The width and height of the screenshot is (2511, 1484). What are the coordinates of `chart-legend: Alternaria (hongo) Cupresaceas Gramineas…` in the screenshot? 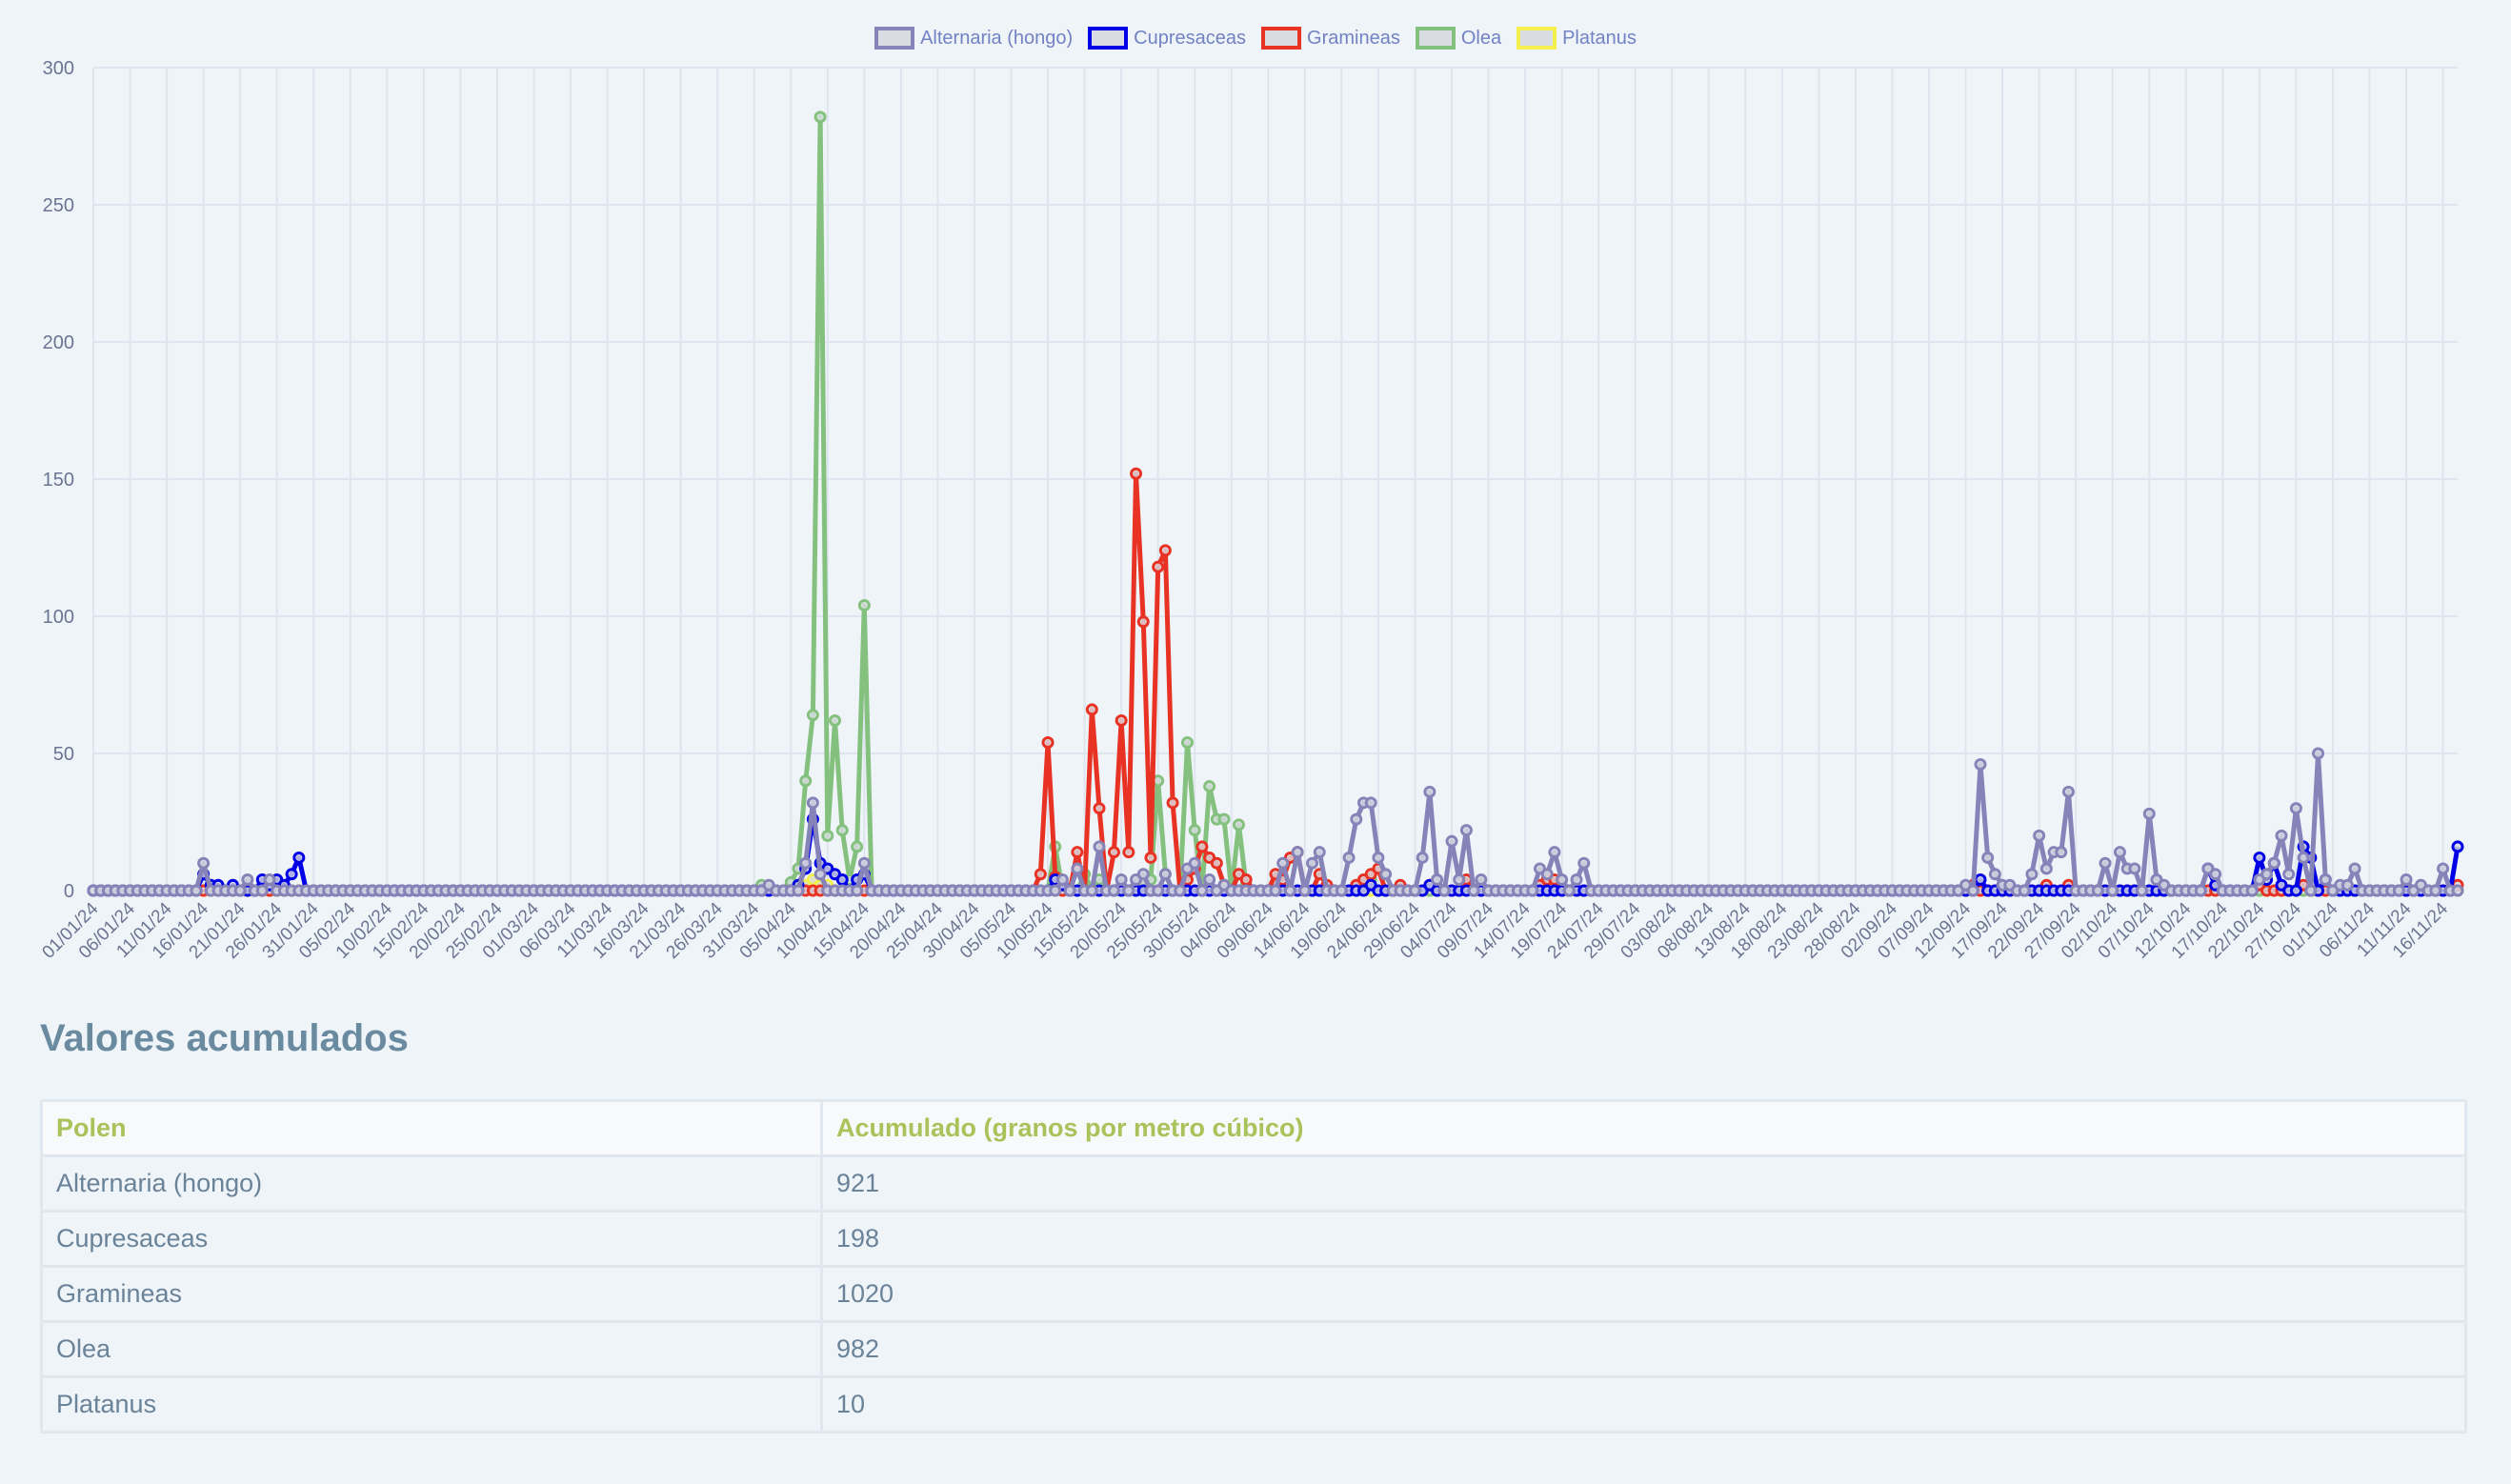 It's located at (1255, 38).